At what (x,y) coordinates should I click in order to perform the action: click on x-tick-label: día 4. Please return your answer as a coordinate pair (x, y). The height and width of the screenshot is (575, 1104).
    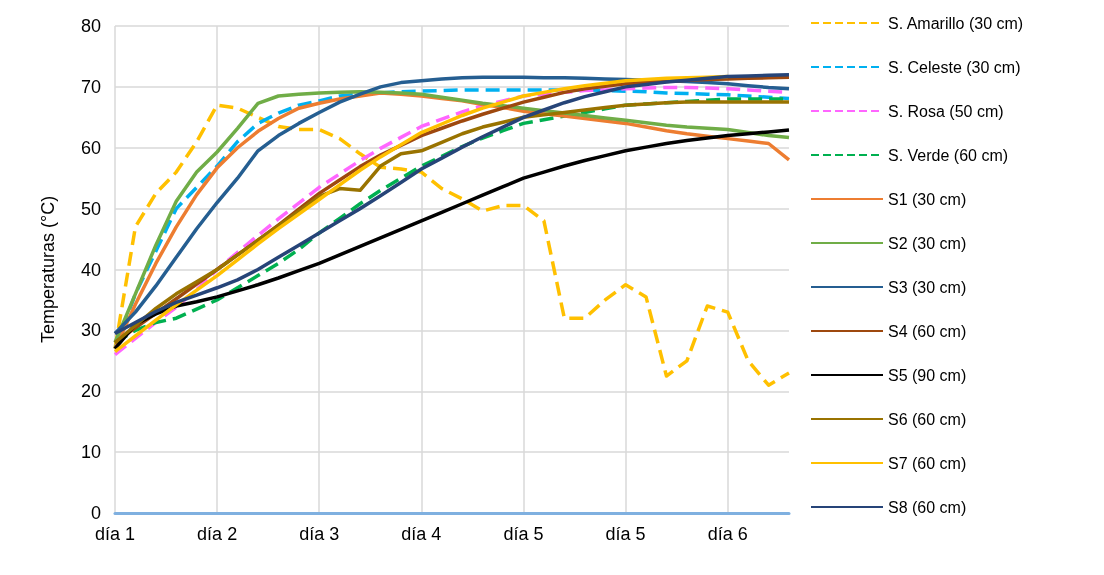
    Looking at the image, I should click on (421, 534).